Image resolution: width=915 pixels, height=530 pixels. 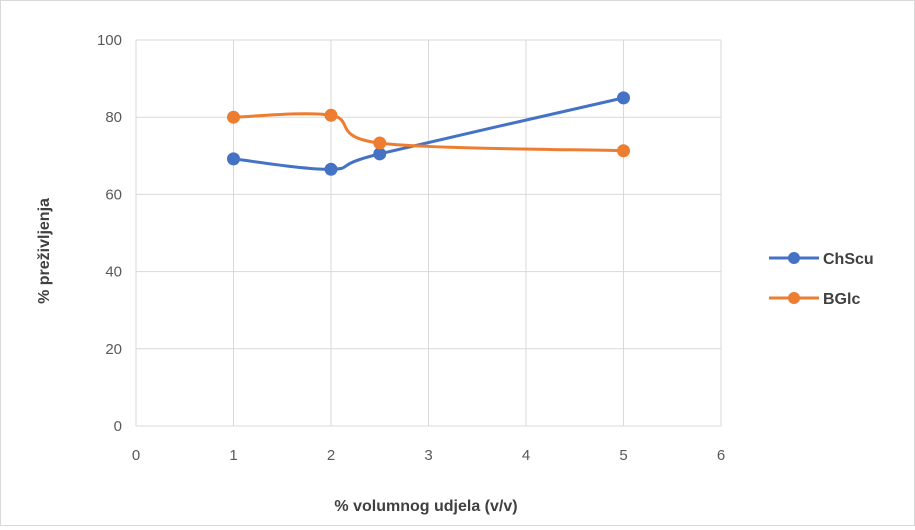 What do you see at coordinates (425, 506) in the screenshot?
I see `x-axis-title: % volumnog udjela (v/v)` at bounding box center [425, 506].